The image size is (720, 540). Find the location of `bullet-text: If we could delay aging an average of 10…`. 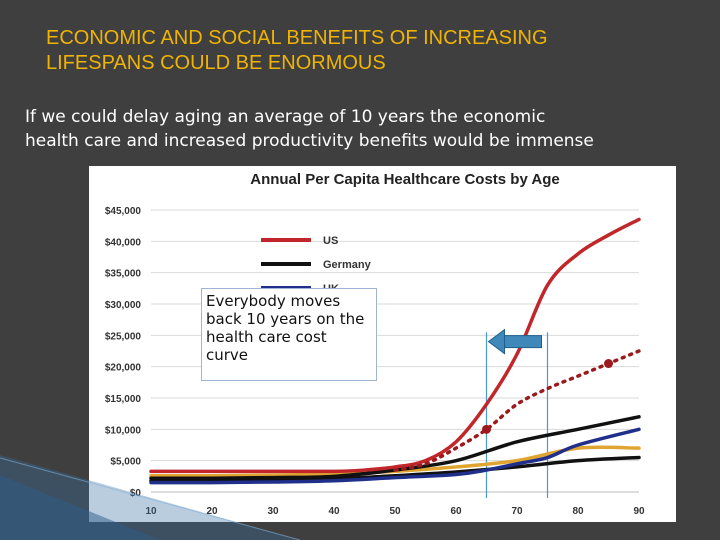

bullet-text: If we could delay aging an average of 10… is located at coordinates (360, 129).